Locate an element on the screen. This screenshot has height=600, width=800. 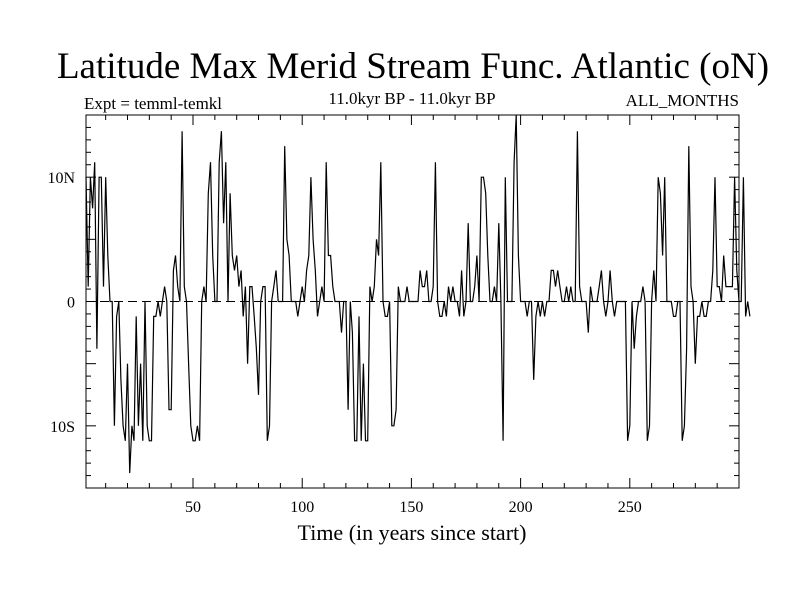
x-axis-label: Time (in years since start) is located at coordinates (412, 532).